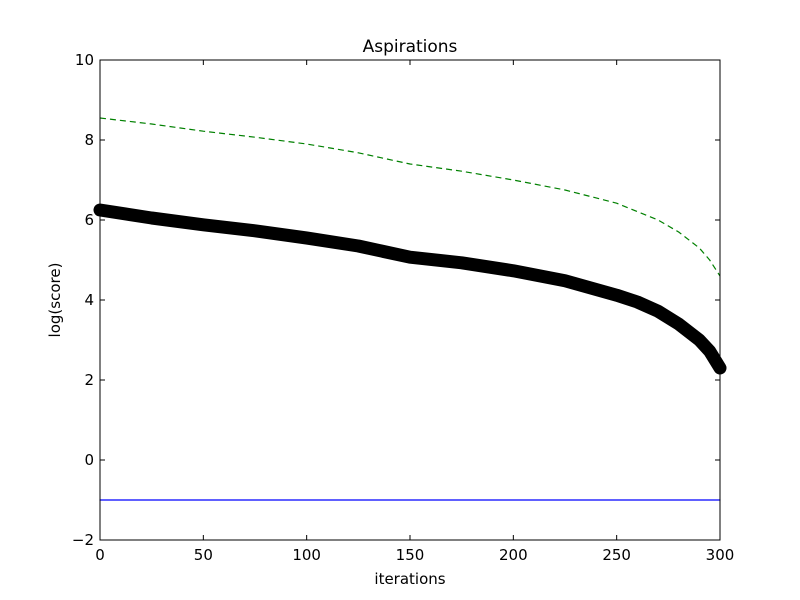  Describe the element at coordinates (513, 555) in the screenshot. I see `x-tick-label: 200` at that location.